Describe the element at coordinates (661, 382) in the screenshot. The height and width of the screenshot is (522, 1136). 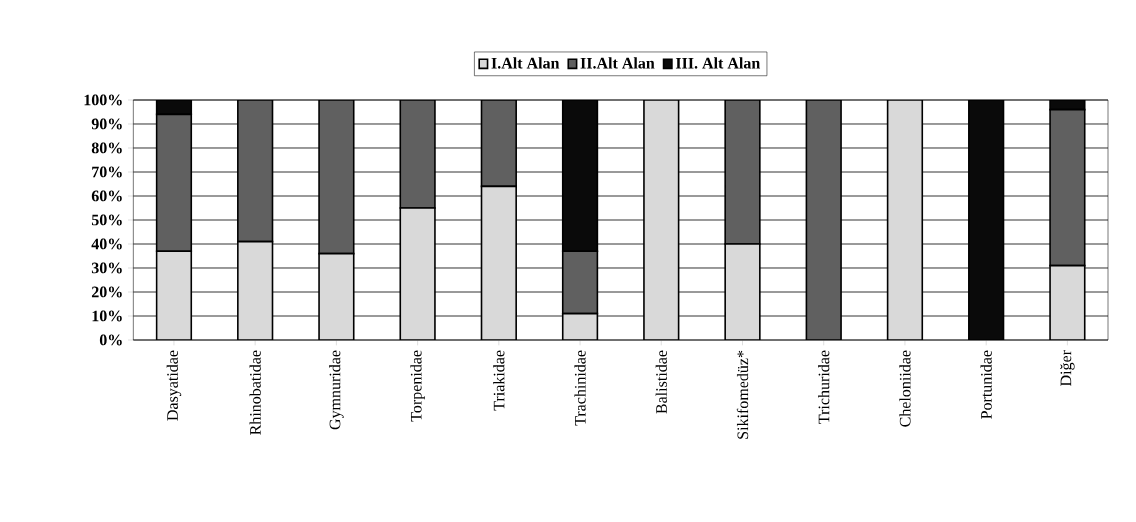
I see `x-tick-label: Balistidae` at that location.